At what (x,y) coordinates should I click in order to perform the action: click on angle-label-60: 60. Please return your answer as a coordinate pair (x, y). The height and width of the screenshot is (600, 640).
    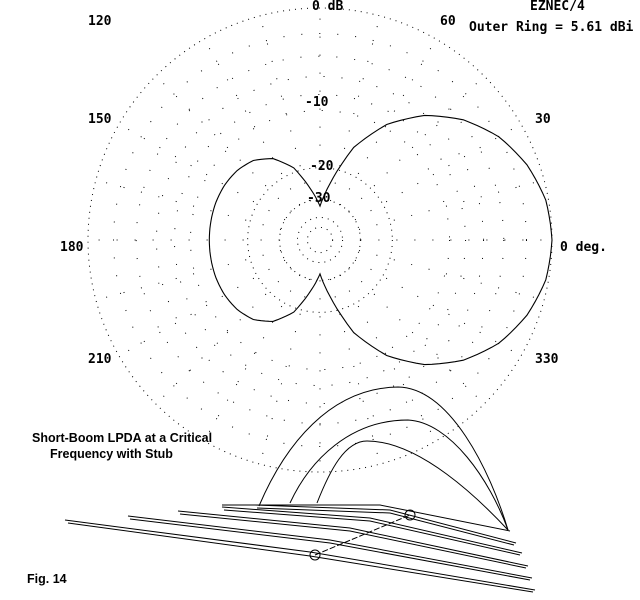
    Looking at the image, I should click on (448, 21).